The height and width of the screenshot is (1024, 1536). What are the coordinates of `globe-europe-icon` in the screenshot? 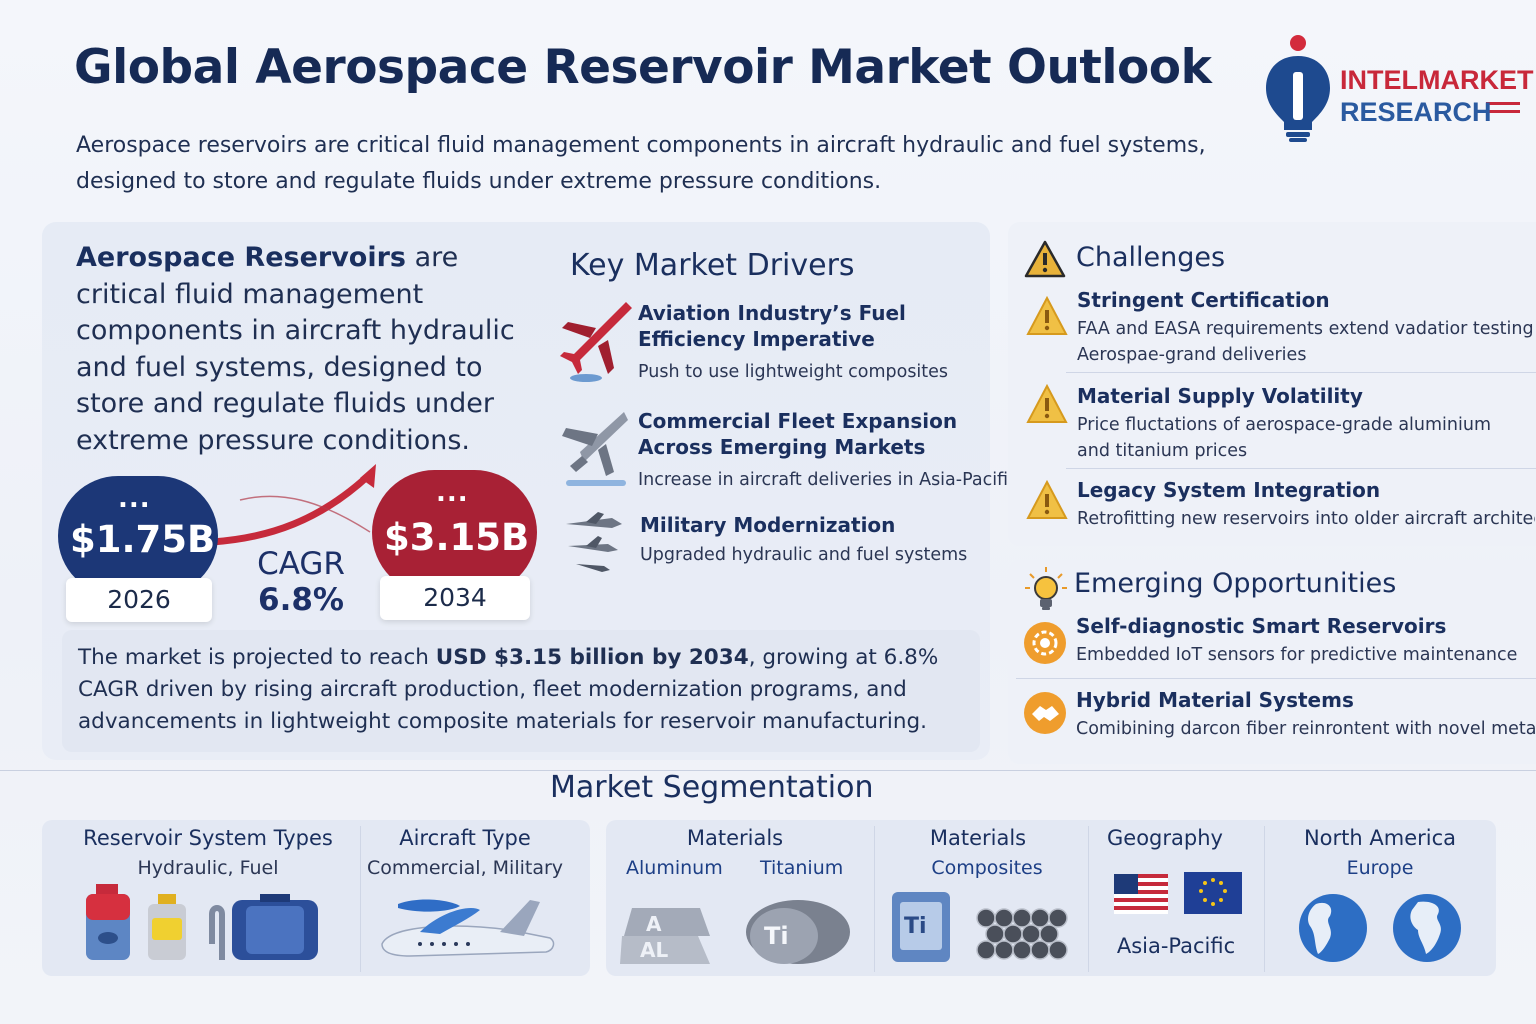 It's located at (1427, 928).